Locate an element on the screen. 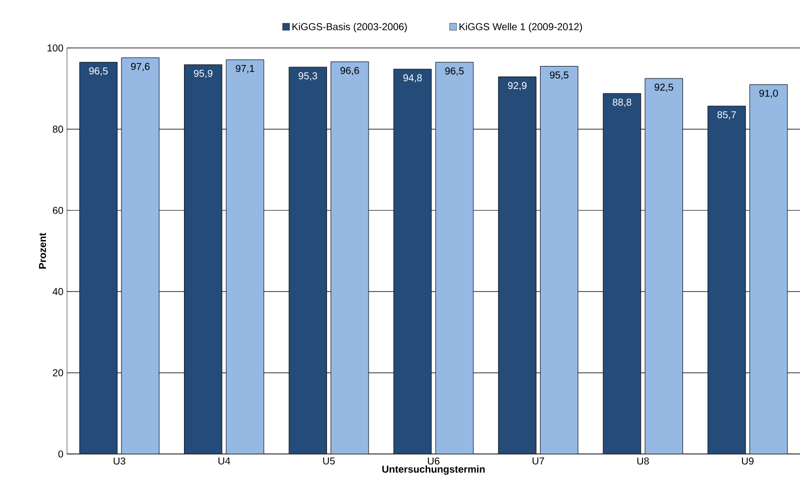 This screenshot has width=802, height=496. x-tick-label: U7 is located at coordinates (538, 461).